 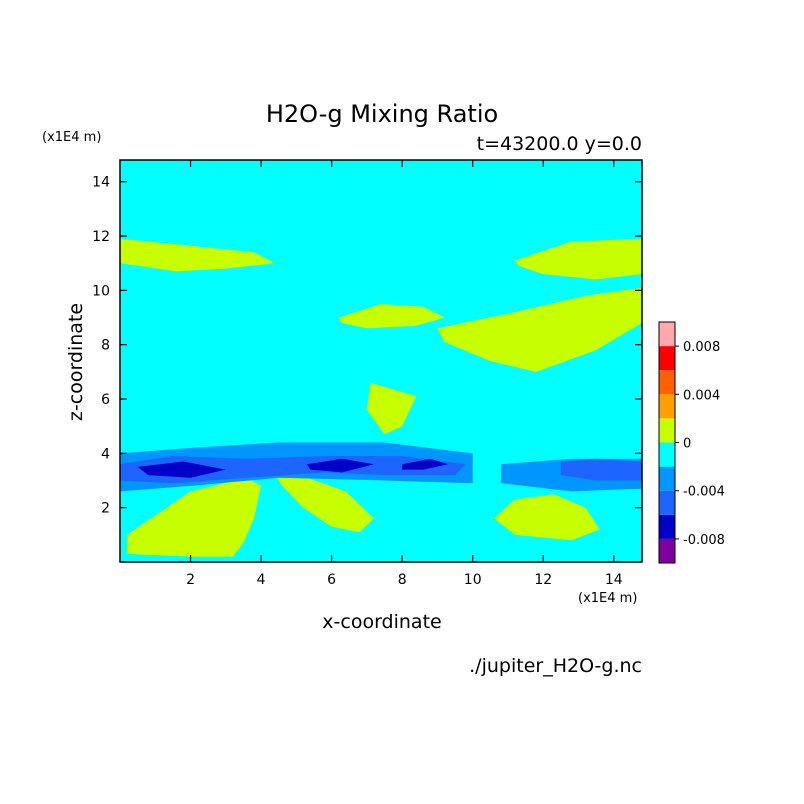 What do you see at coordinates (704, 540) in the screenshot?
I see `colorbar-tick-label: -0.008` at bounding box center [704, 540].